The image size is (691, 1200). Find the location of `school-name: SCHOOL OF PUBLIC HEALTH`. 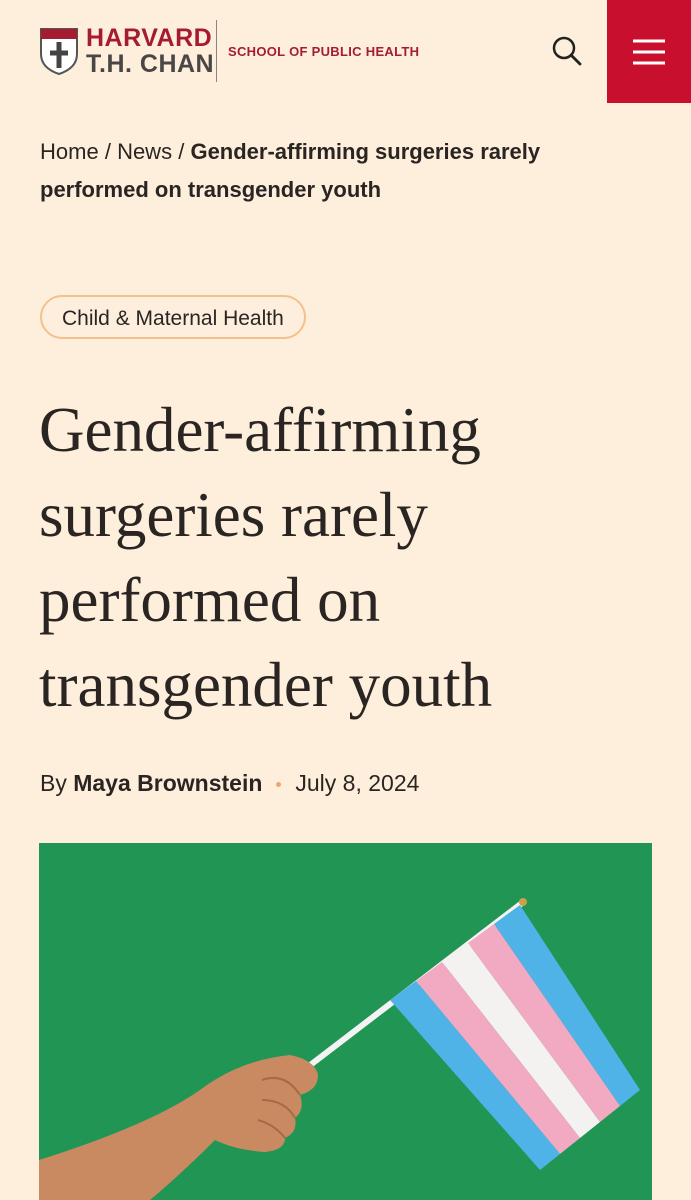

school-name: SCHOOL OF PUBLIC HEALTH is located at coordinates (324, 51).